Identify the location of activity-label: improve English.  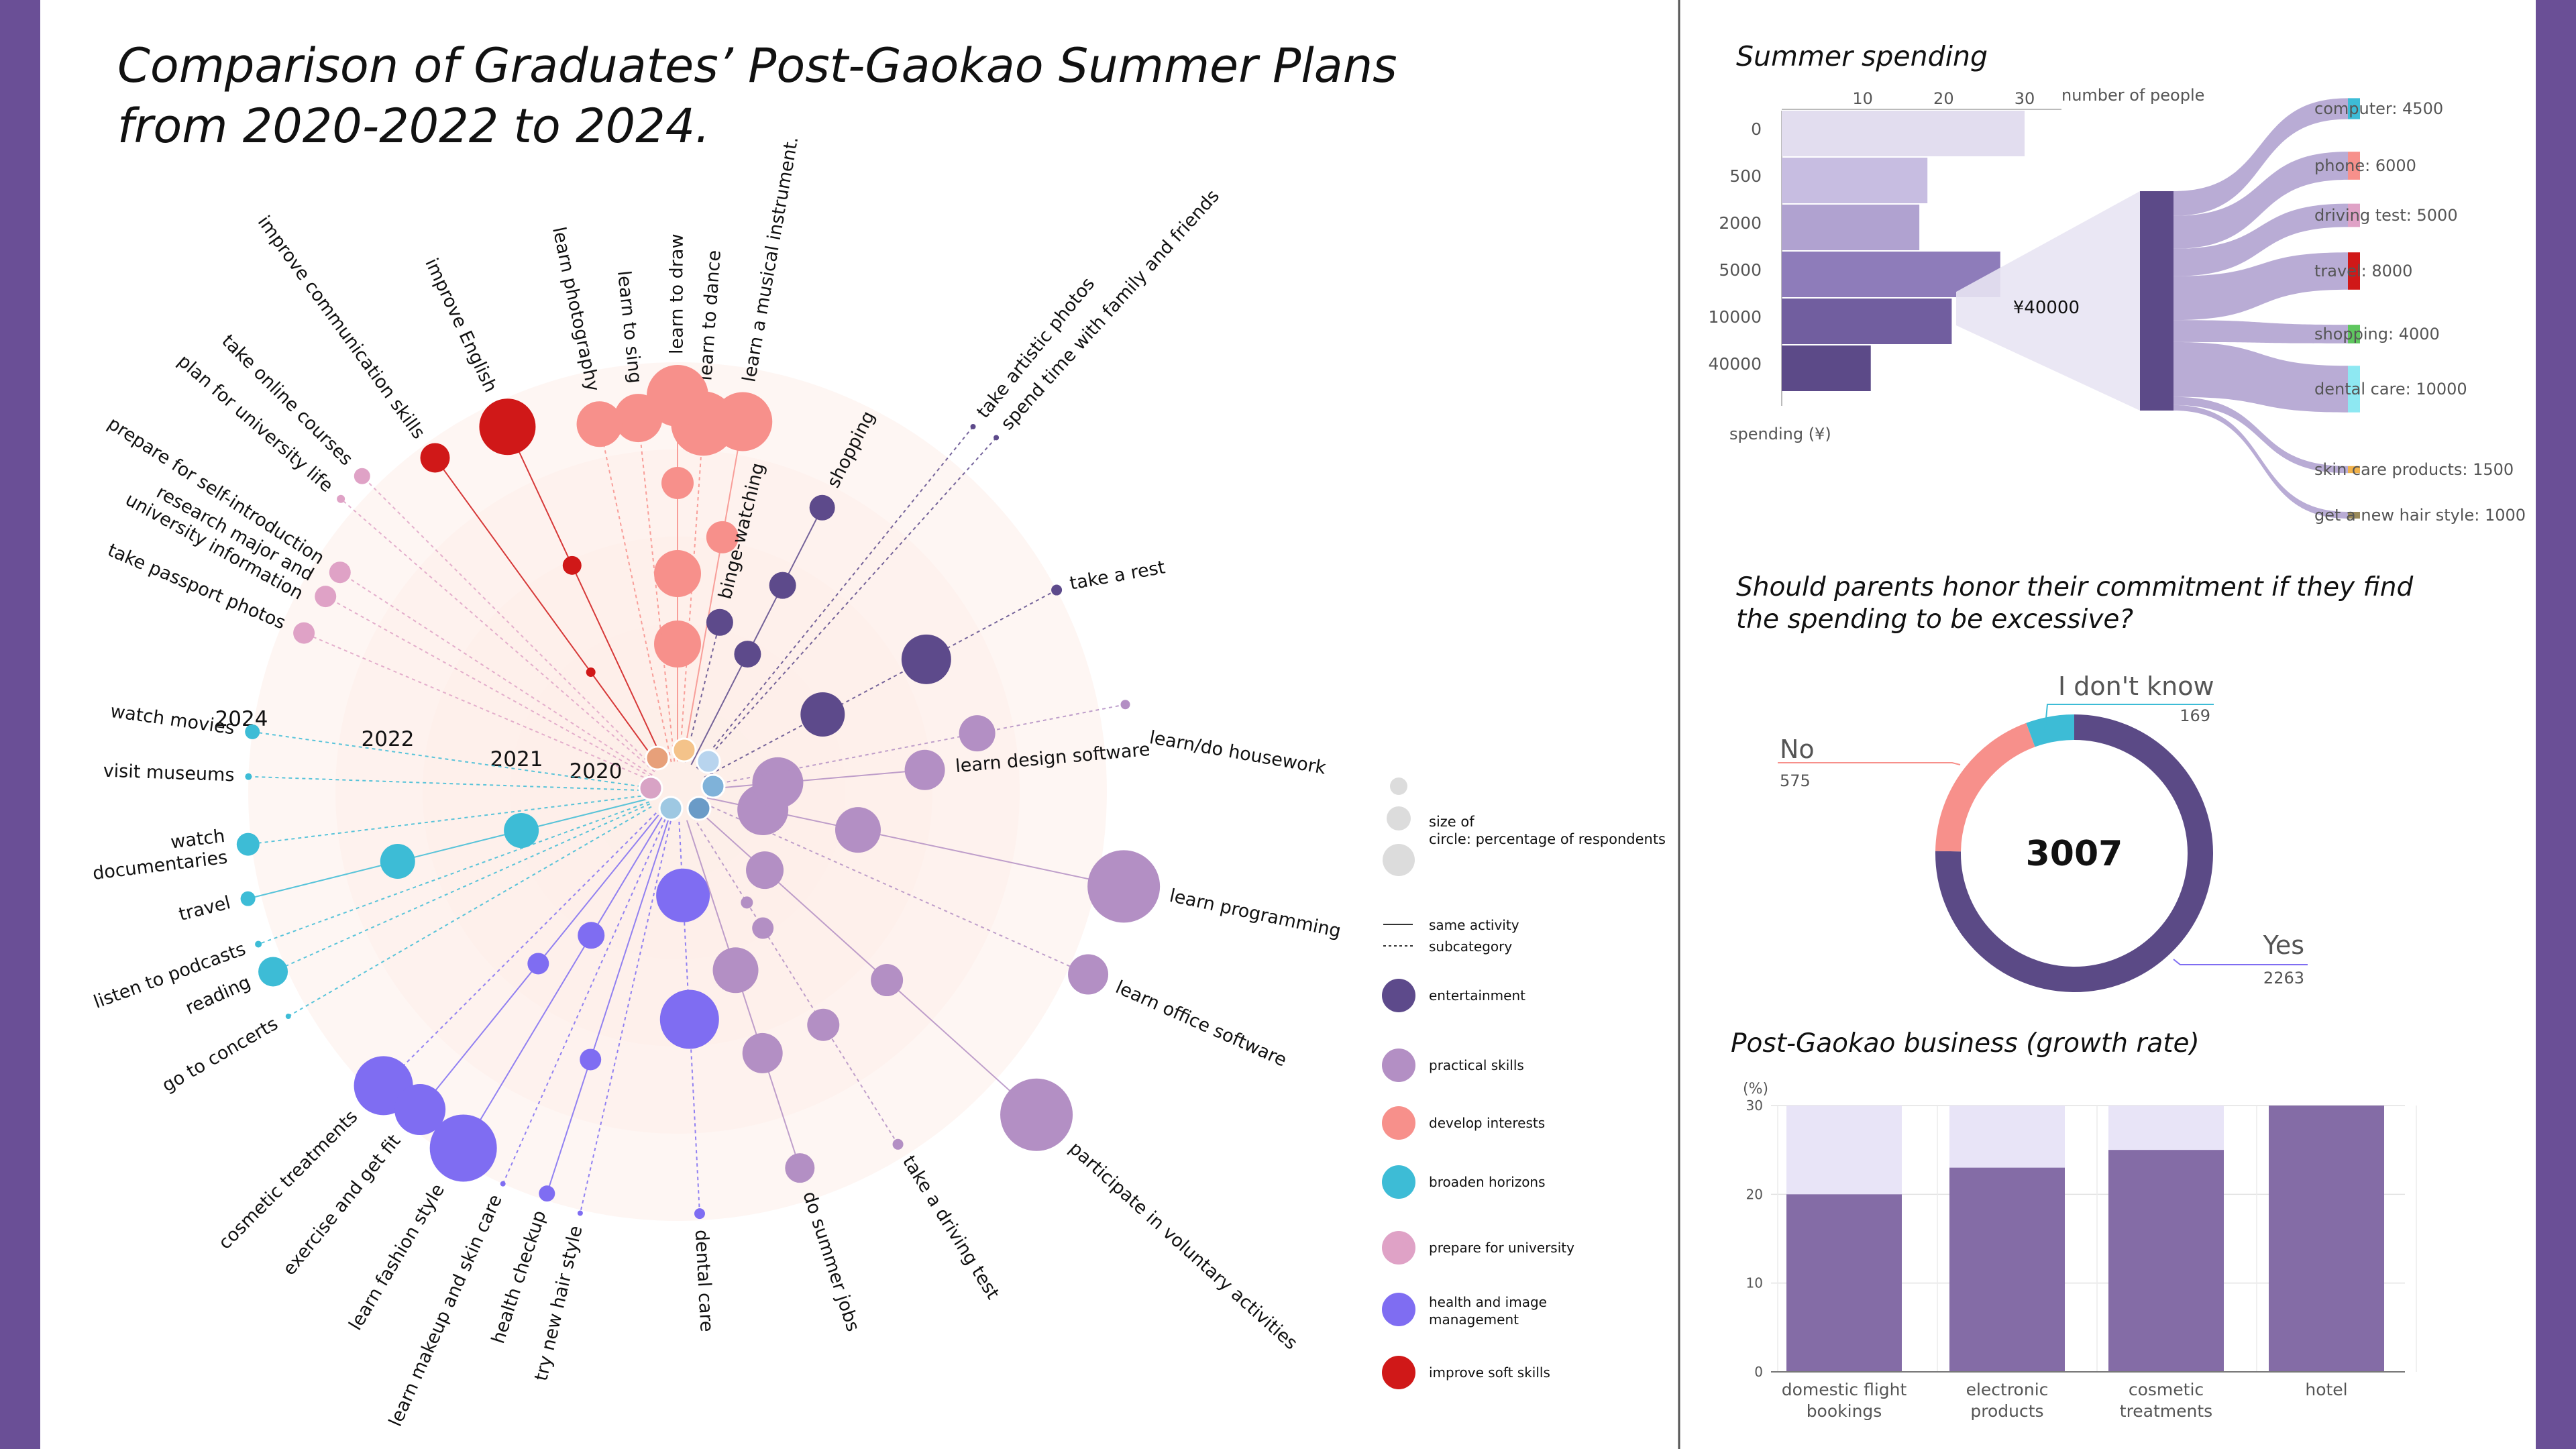
(461, 325).